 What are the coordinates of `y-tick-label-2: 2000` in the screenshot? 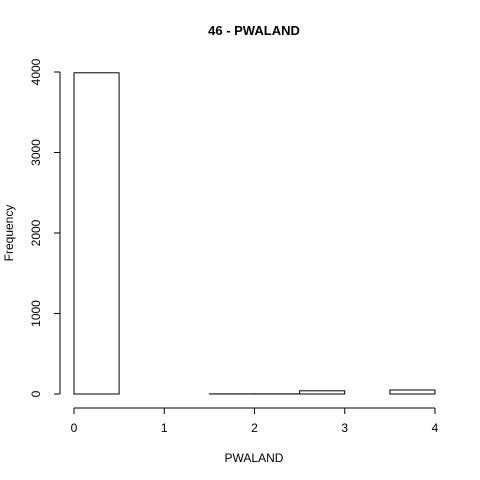 It's located at (36, 232).